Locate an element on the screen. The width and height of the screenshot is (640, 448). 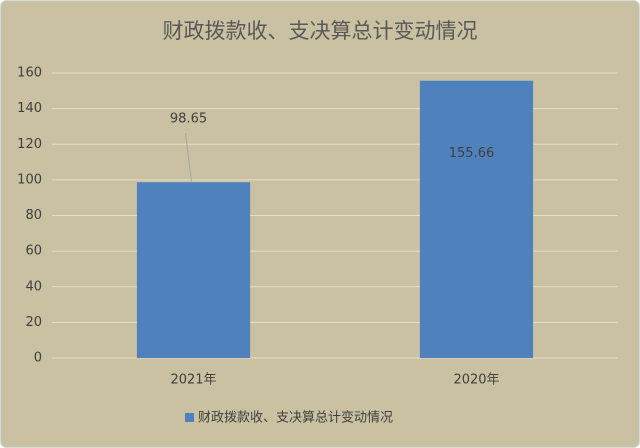
legend-swatch is located at coordinates (189, 417).